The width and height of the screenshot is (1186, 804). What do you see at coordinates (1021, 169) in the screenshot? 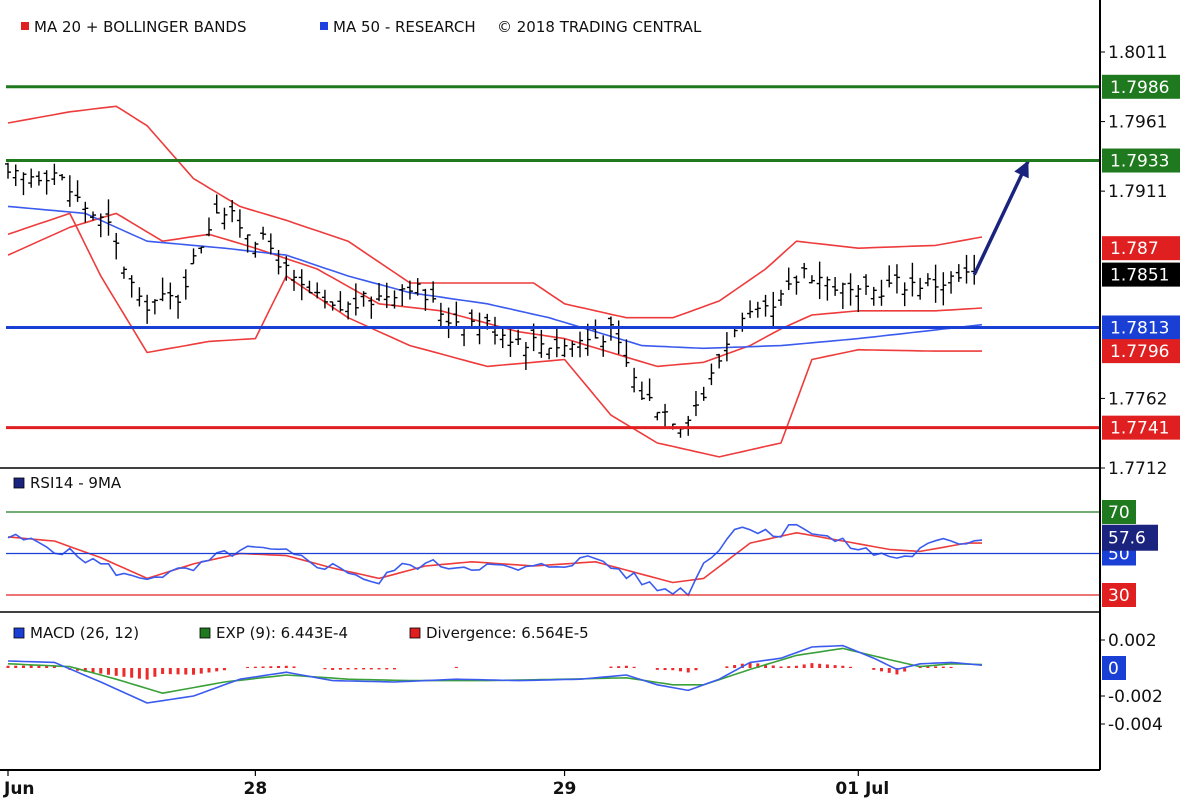
I see `target-arrow-head` at bounding box center [1021, 169].